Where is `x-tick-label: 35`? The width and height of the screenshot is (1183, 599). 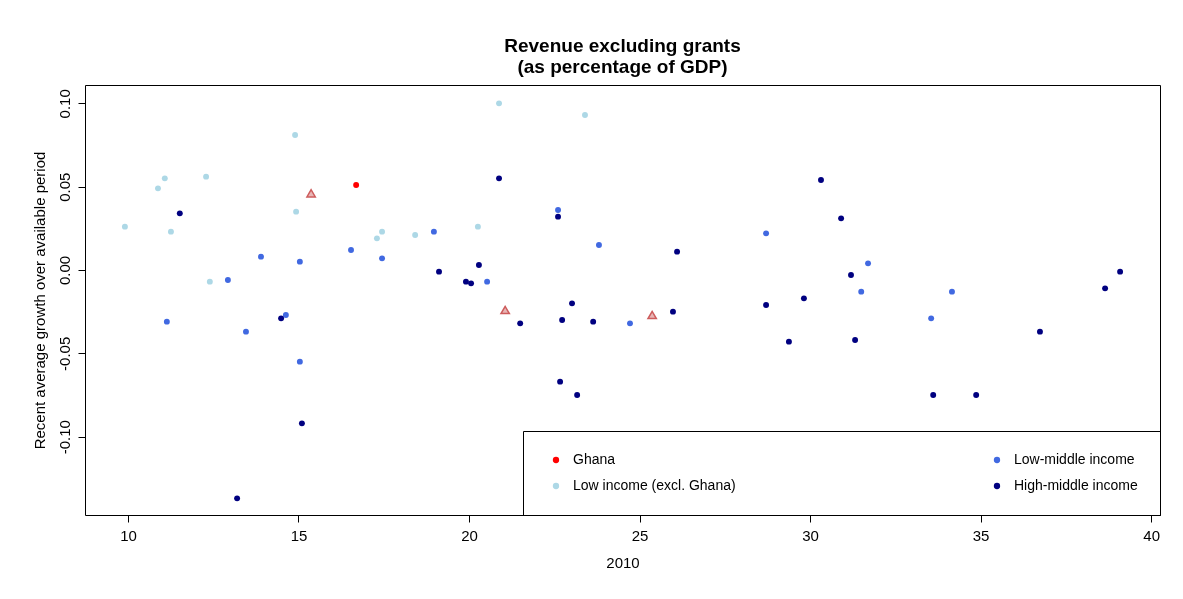 x-tick-label: 35 is located at coordinates (981, 535).